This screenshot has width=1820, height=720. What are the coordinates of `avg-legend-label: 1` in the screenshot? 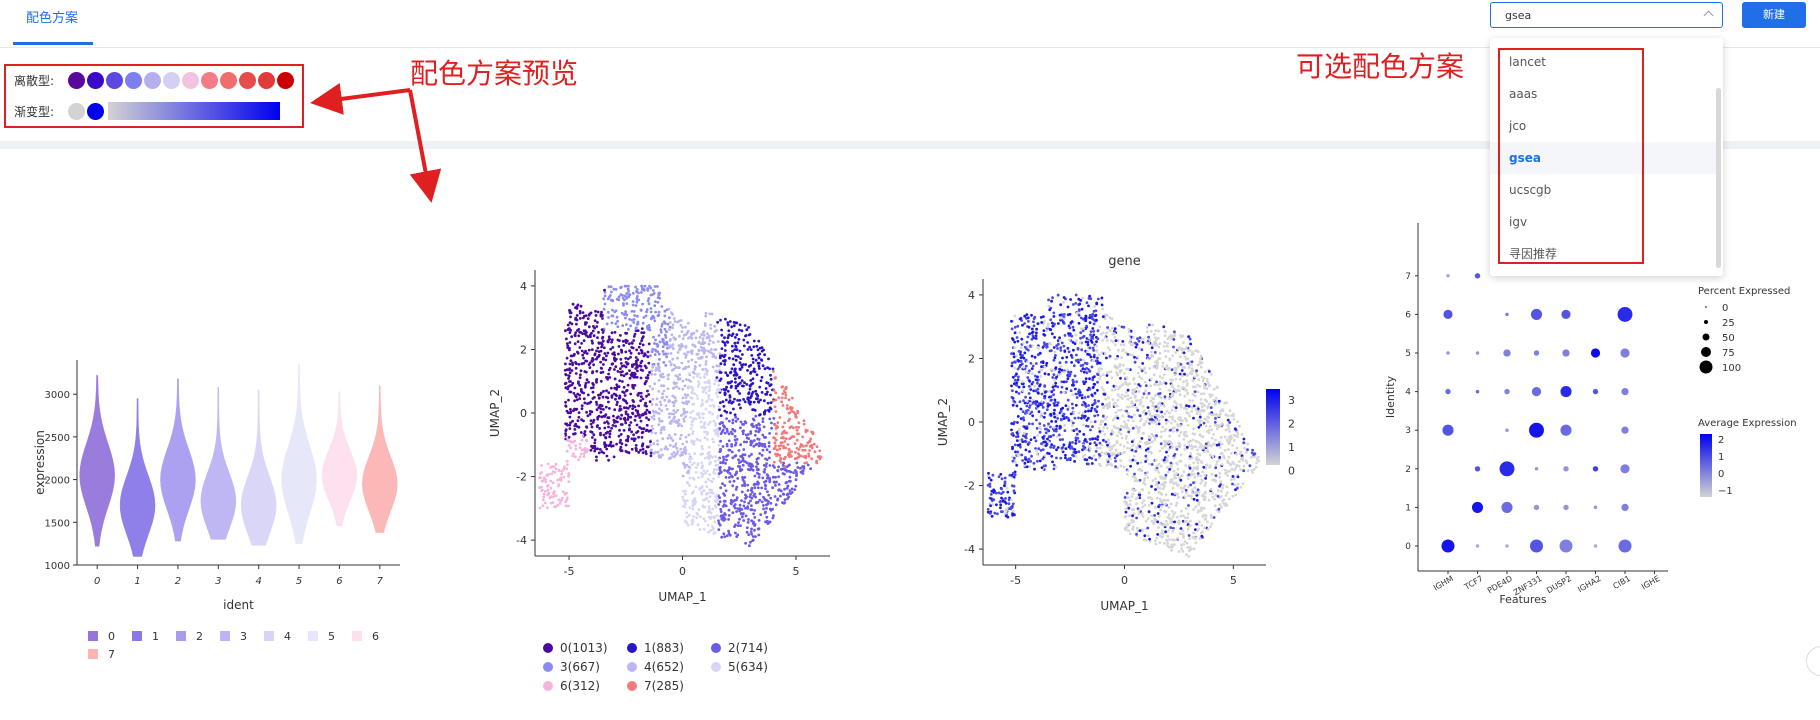 It's located at (1721, 457).